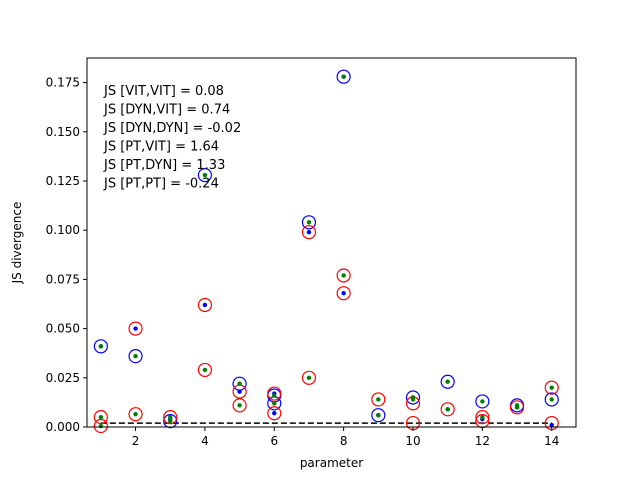  What do you see at coordinates (172, 128) in the screenshot?
I see `annotation-3: JS [DYN,DYN] = -0.02` at bounding box center [172, 128].